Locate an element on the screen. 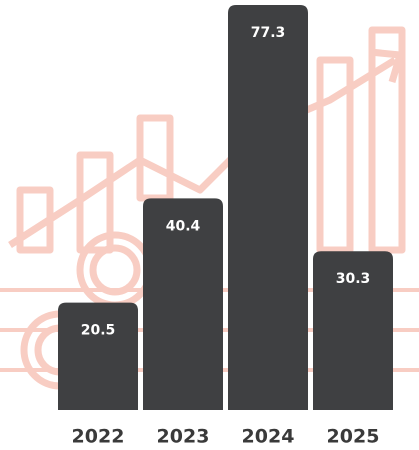  data-label: 40.4 is located at coordinates (183, 226).